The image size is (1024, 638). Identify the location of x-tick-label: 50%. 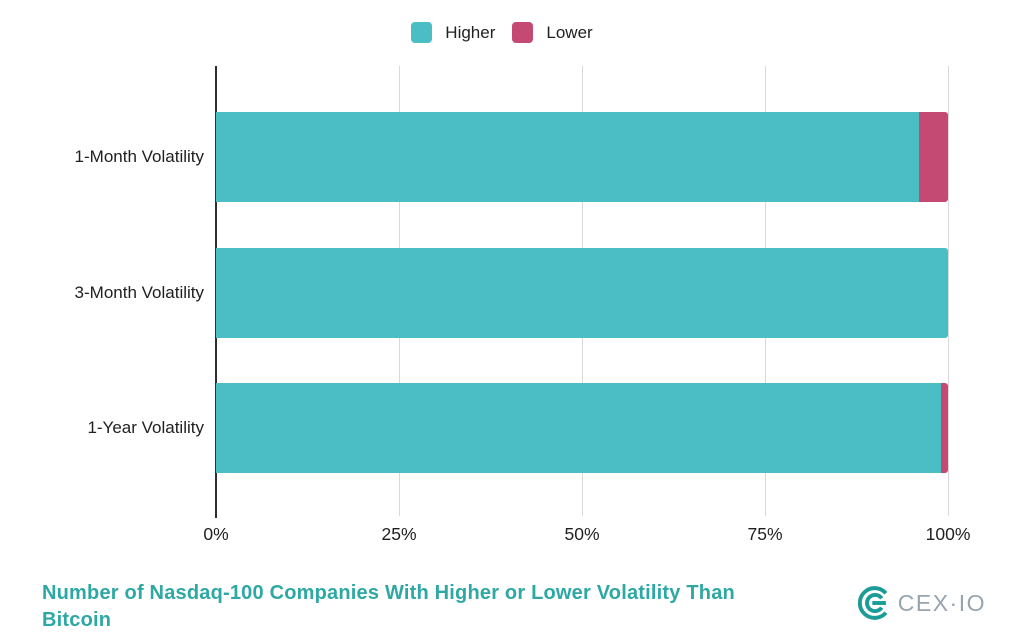
(582, 534).